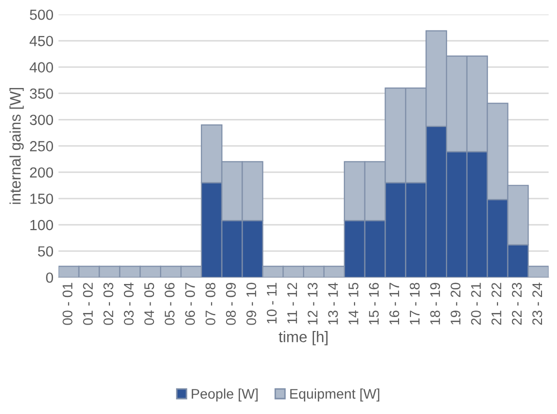 This screenshot has width=557, height=414. Describe the element at coordinates (129, 303) in the screenshot. I see `x-tick-label: 03 - 04` at that location.